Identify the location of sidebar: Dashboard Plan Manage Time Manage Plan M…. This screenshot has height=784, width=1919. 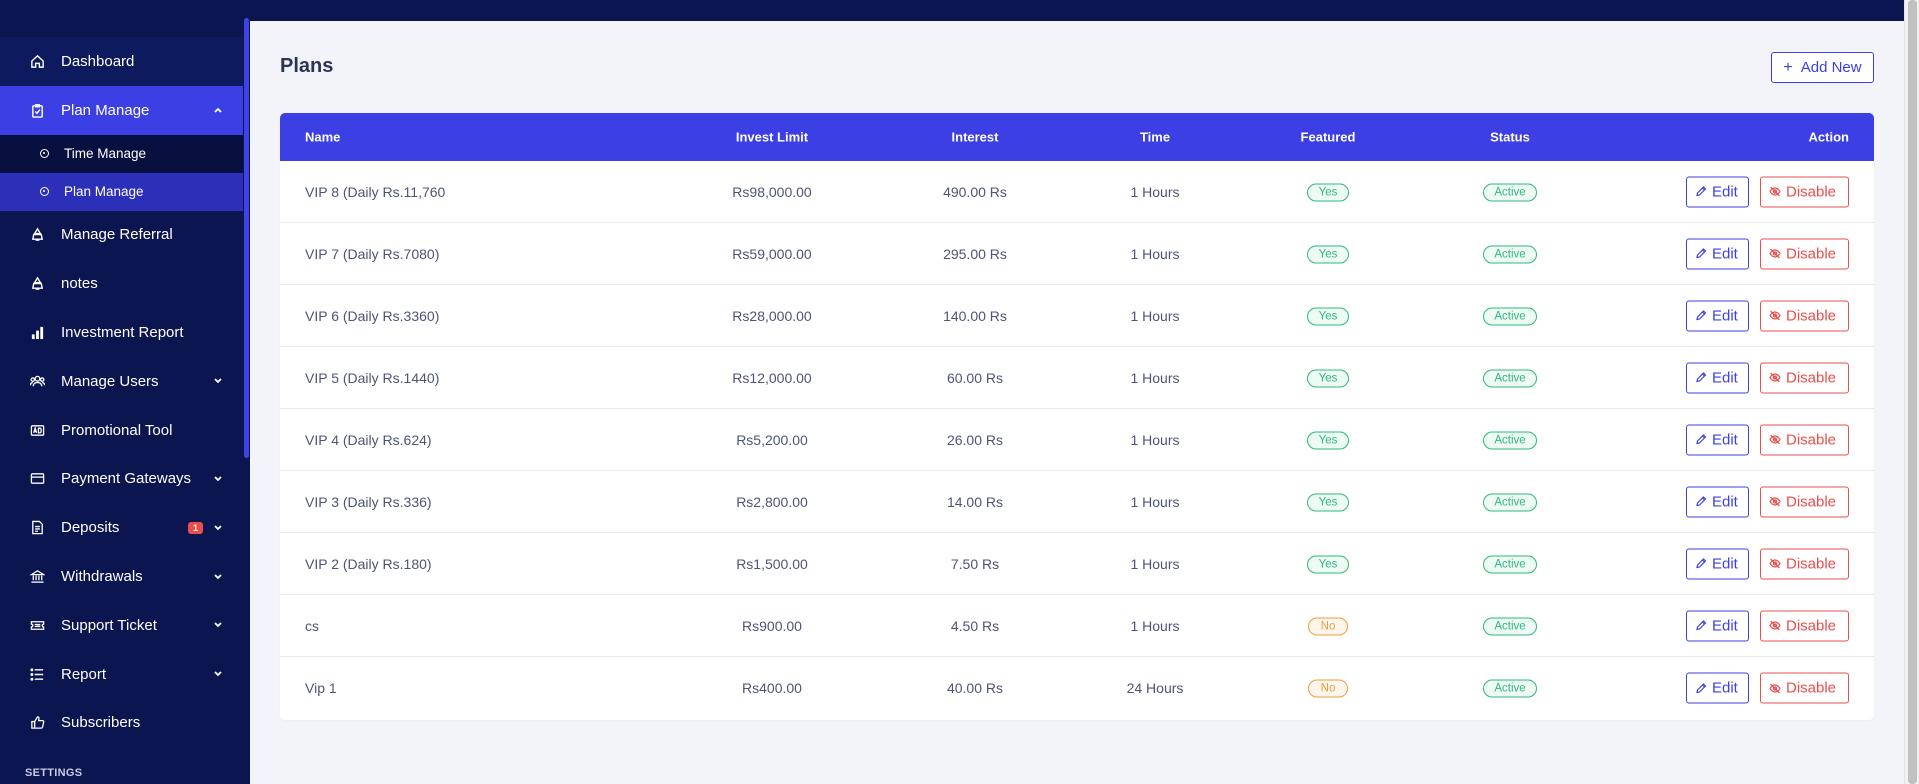
(125, 392).